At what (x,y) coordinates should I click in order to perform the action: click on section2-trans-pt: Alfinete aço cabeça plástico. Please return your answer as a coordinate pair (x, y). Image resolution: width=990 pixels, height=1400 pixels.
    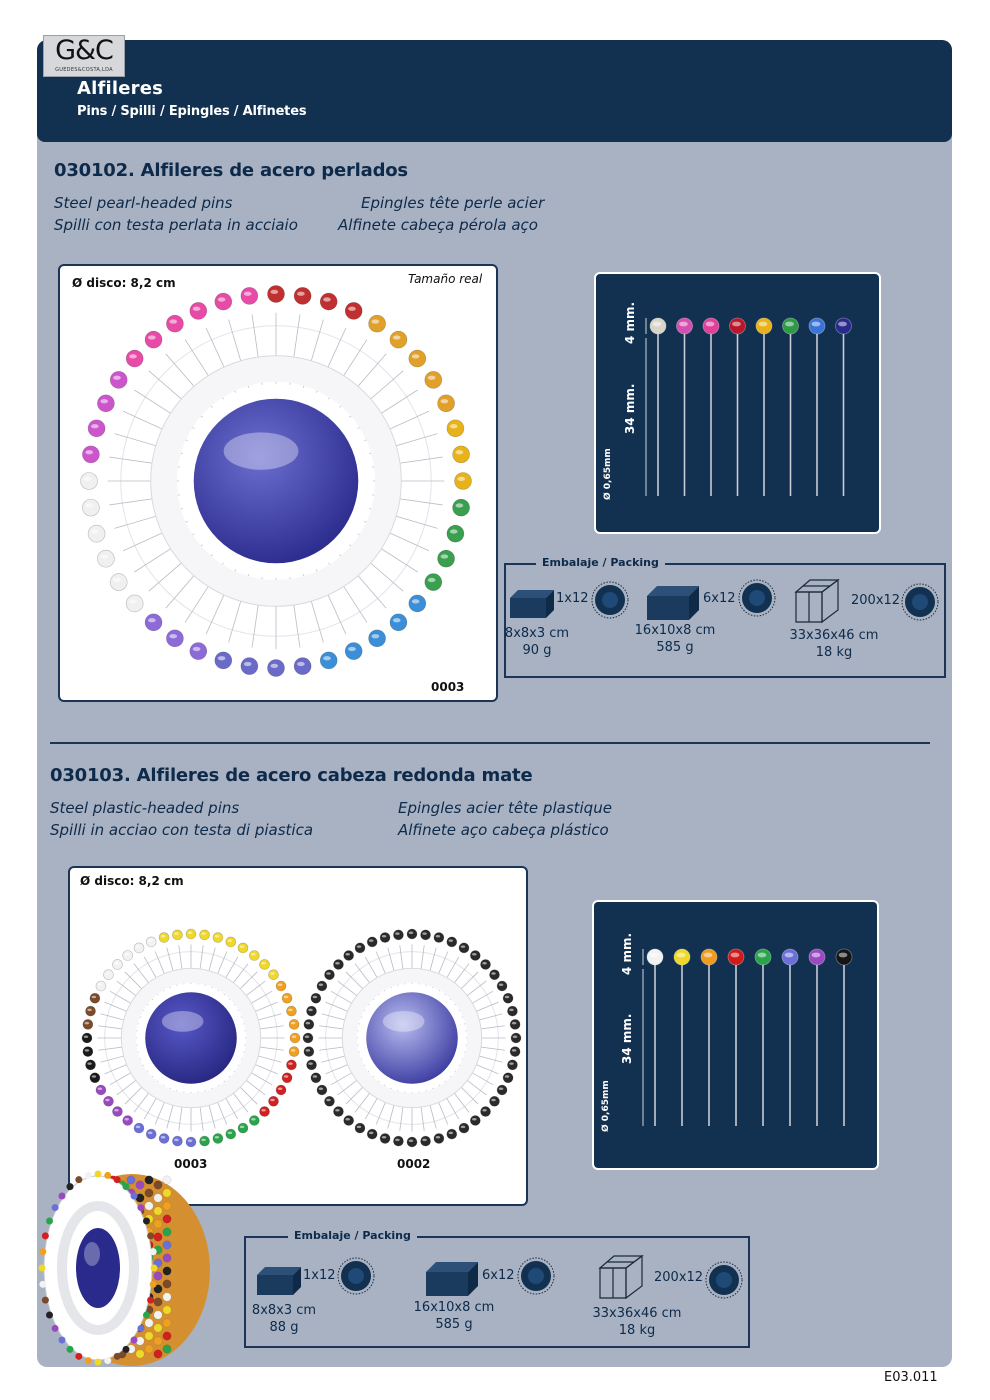
    Looking at the image, I should click on (503, 830).